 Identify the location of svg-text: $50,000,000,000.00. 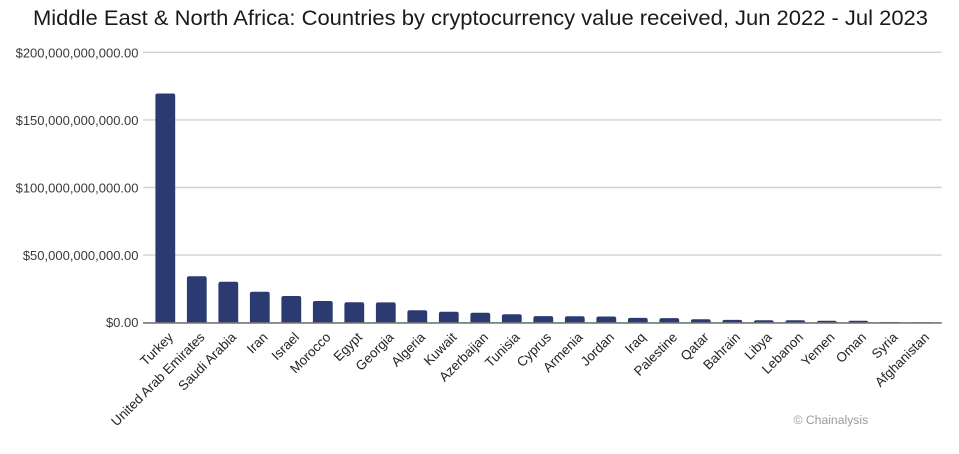
(81, 255).